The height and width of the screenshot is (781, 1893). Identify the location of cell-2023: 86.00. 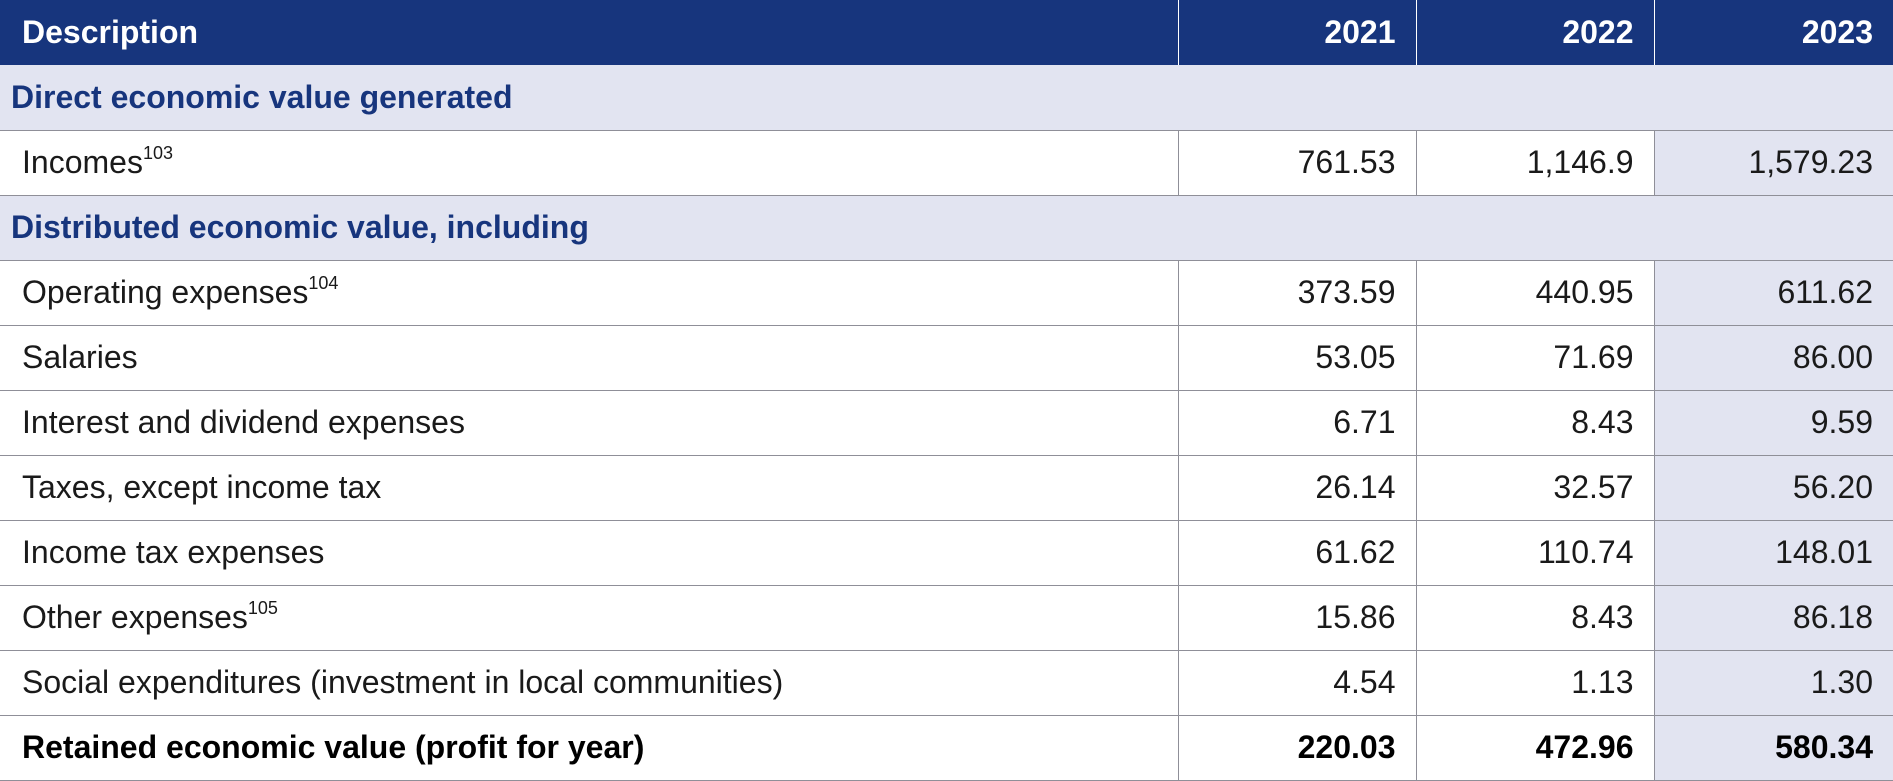
(1773, 358).